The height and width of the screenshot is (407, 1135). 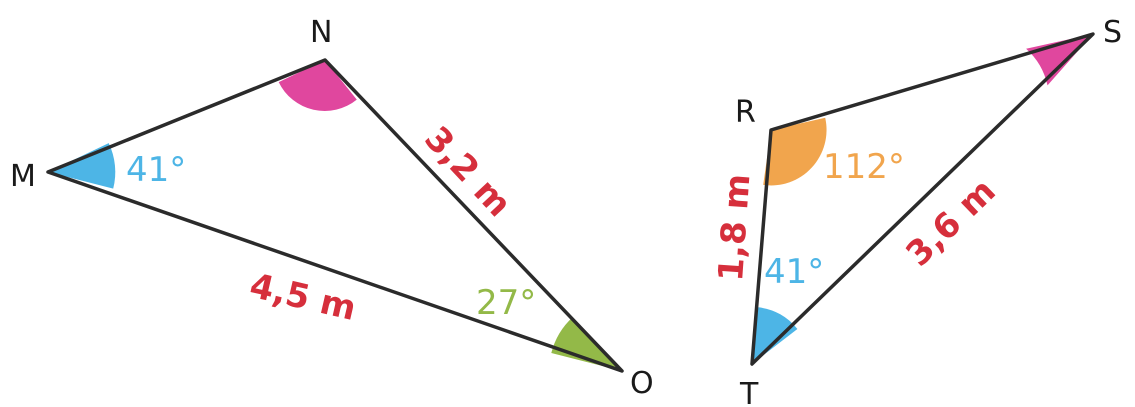 What do you see at coordinates (156, 170) in the screenshot?
I see `angle-label-m: 41°` at bounding box center [156, 170].